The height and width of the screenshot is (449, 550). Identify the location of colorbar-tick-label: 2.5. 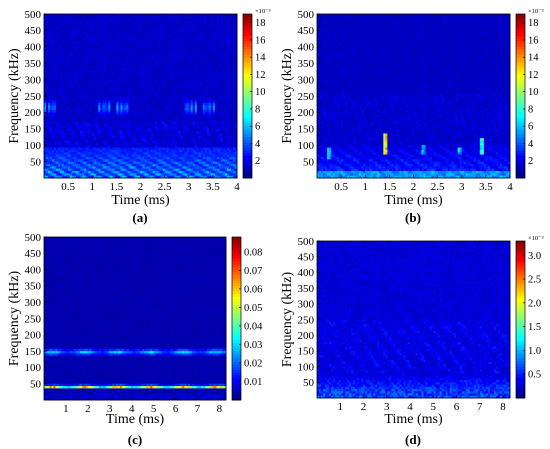
(534, 280).